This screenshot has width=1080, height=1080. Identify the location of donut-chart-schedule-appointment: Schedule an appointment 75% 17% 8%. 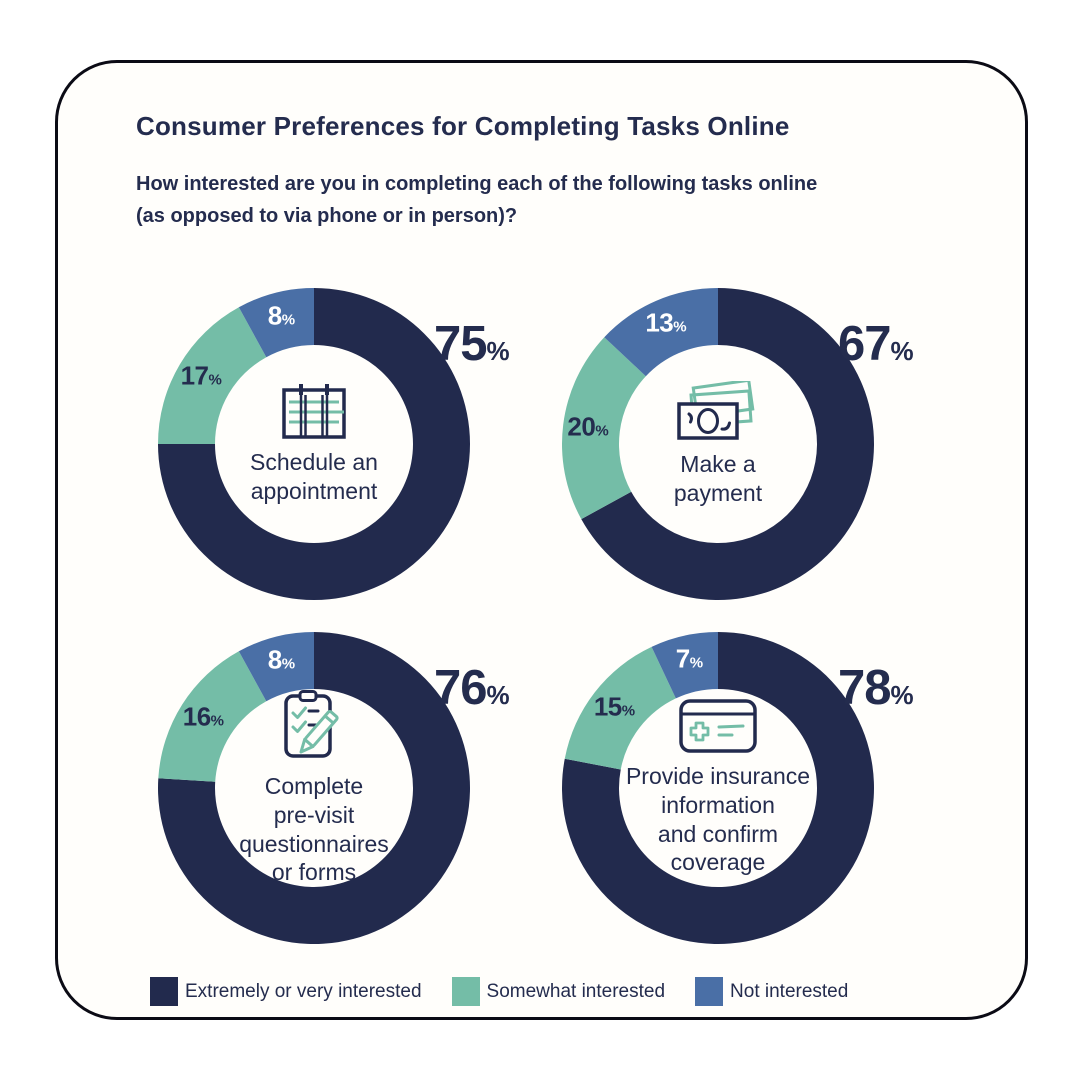
(334, 444).